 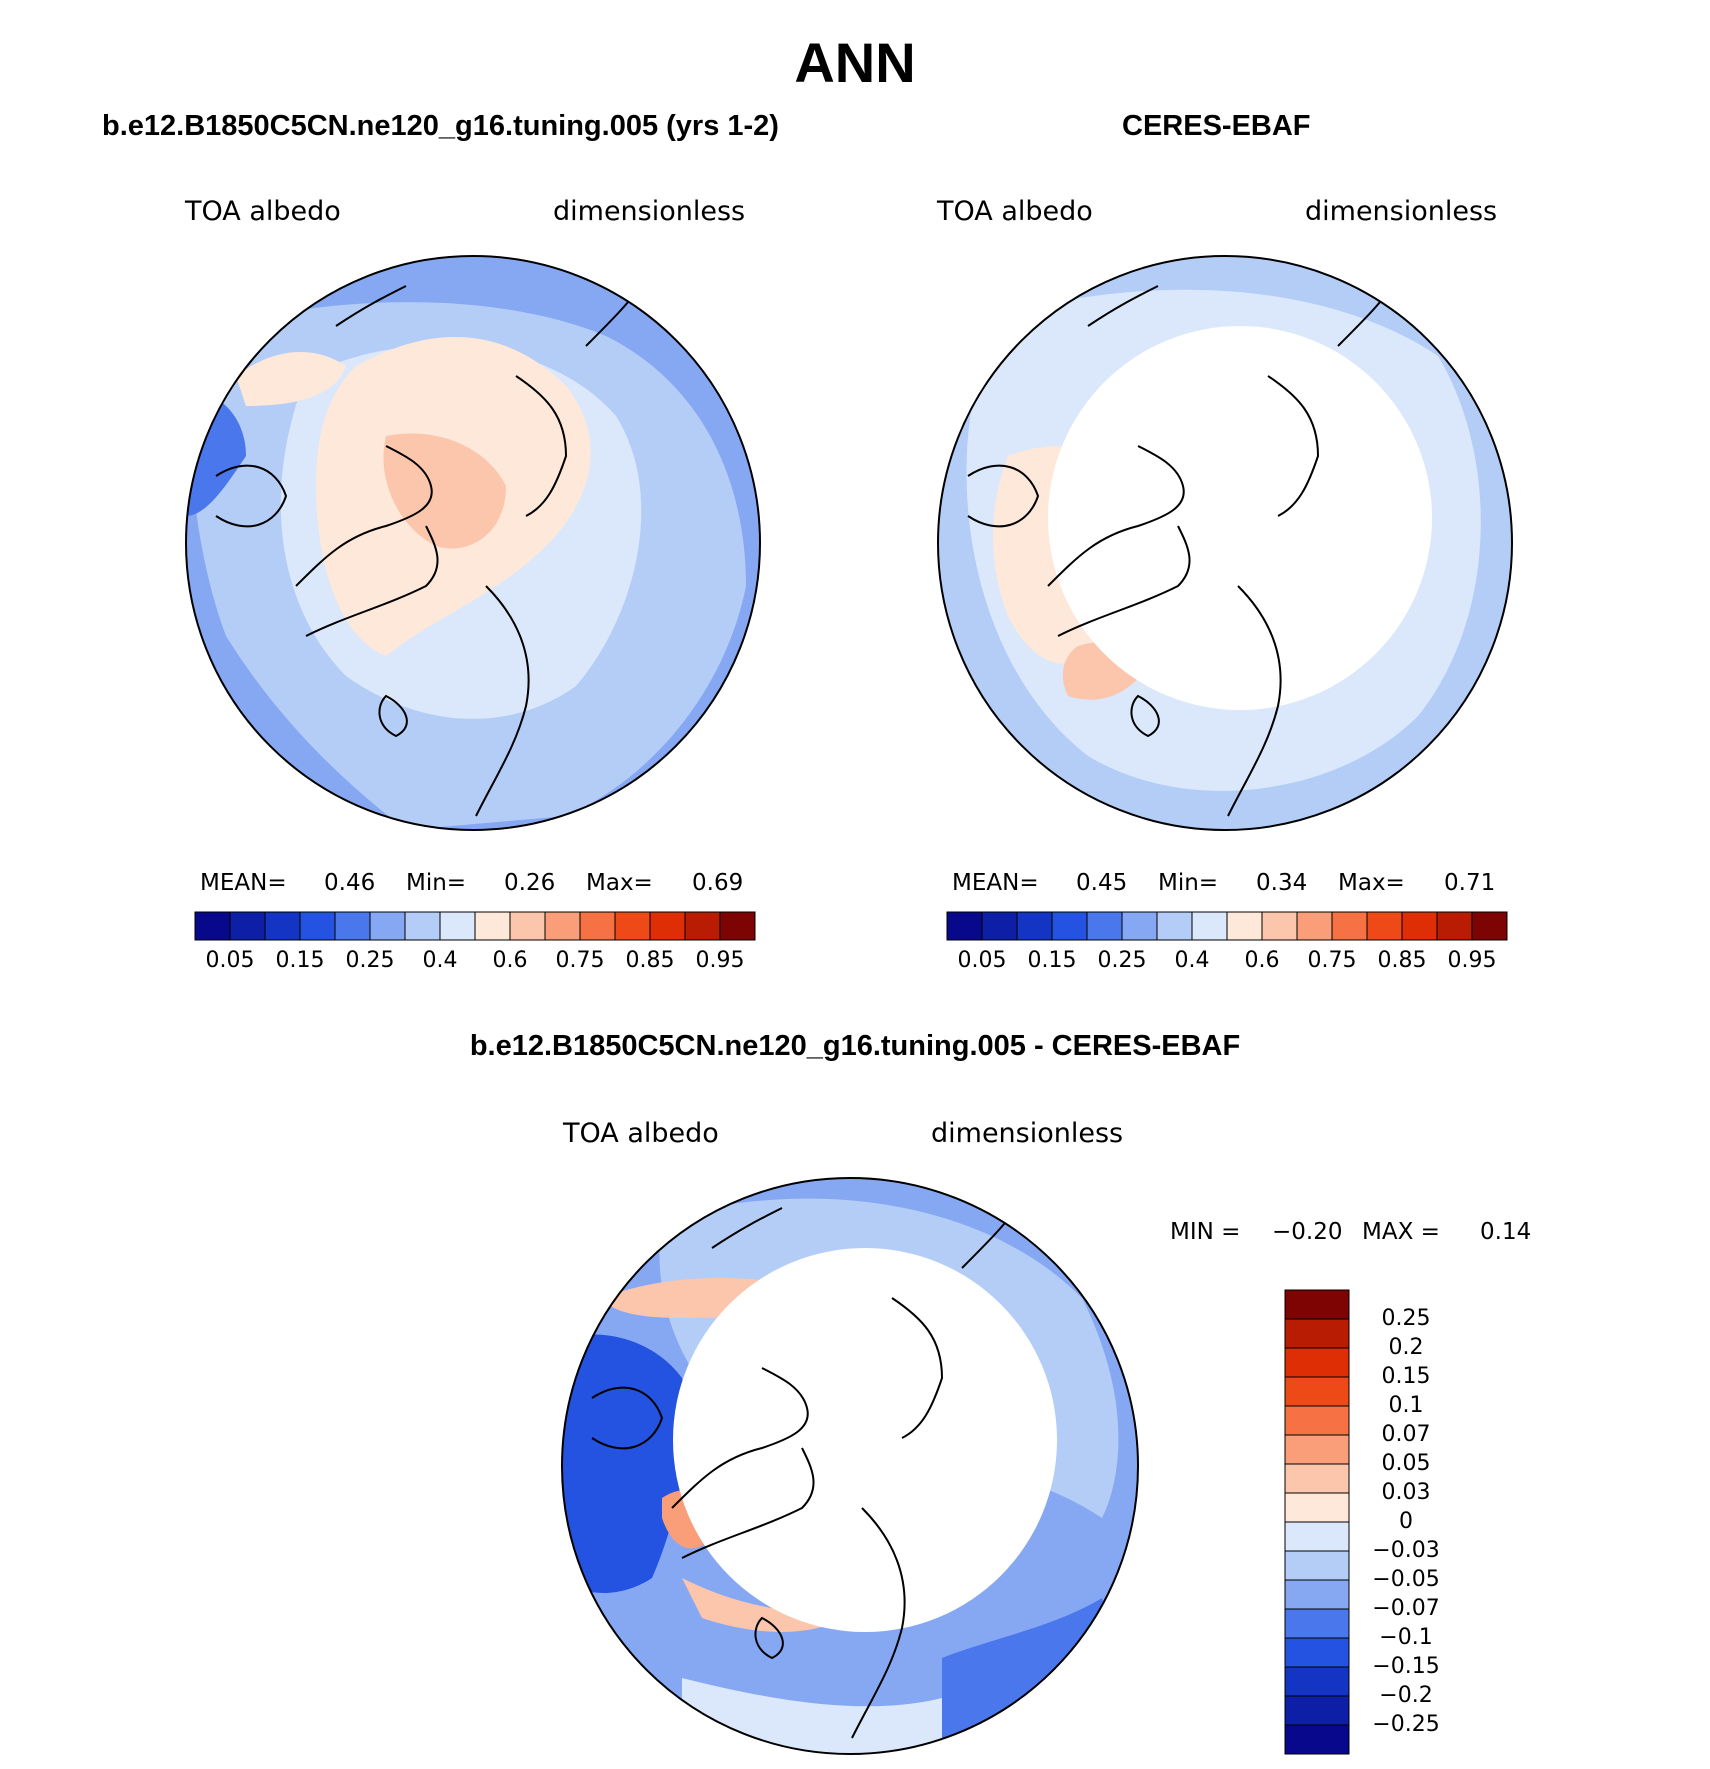 I want to click on panel3-min-value: −0.20, so click(x=1307, y=1232).